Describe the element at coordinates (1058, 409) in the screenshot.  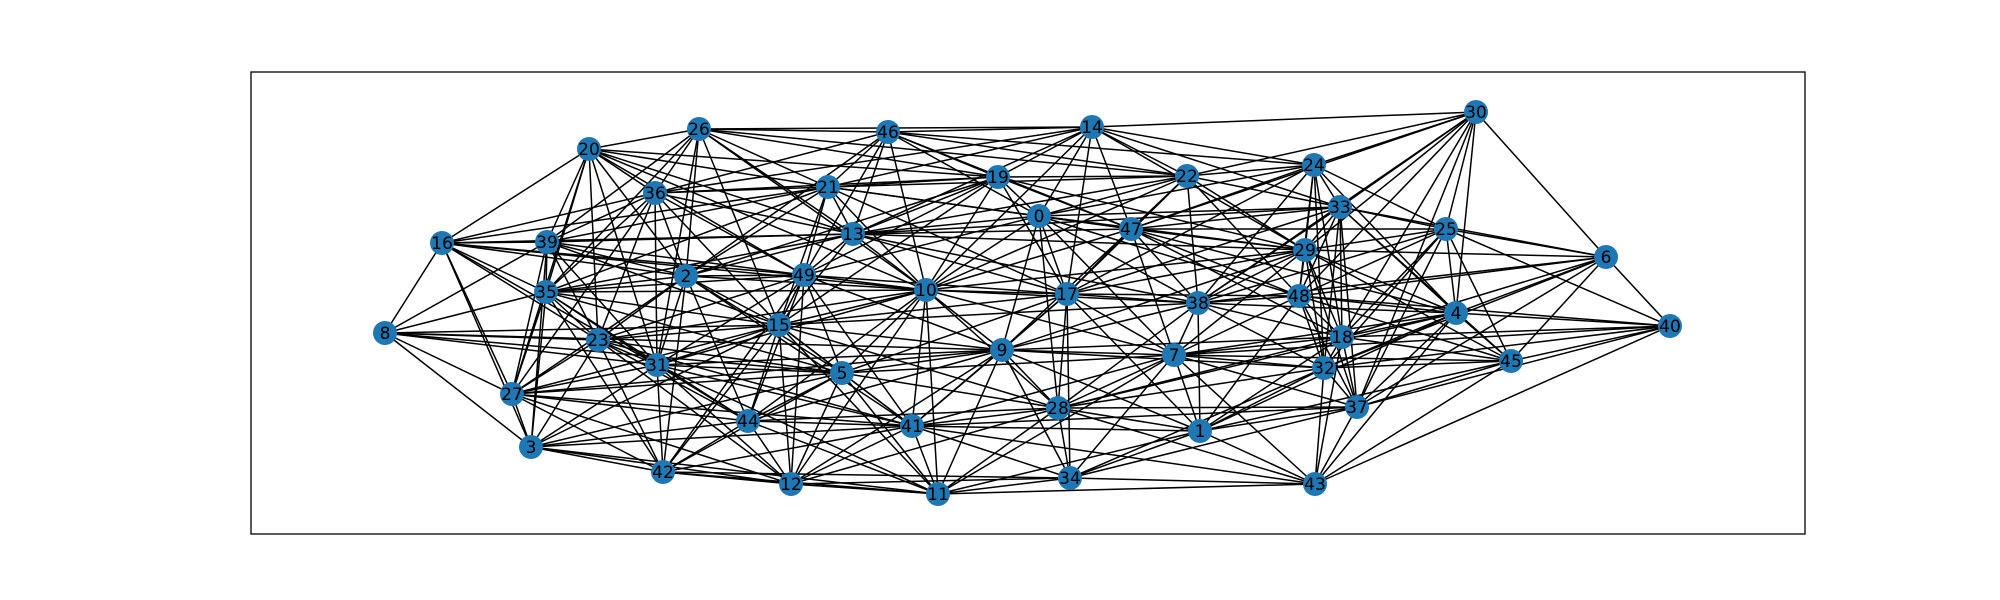
I see `node-label: 28` at that location.